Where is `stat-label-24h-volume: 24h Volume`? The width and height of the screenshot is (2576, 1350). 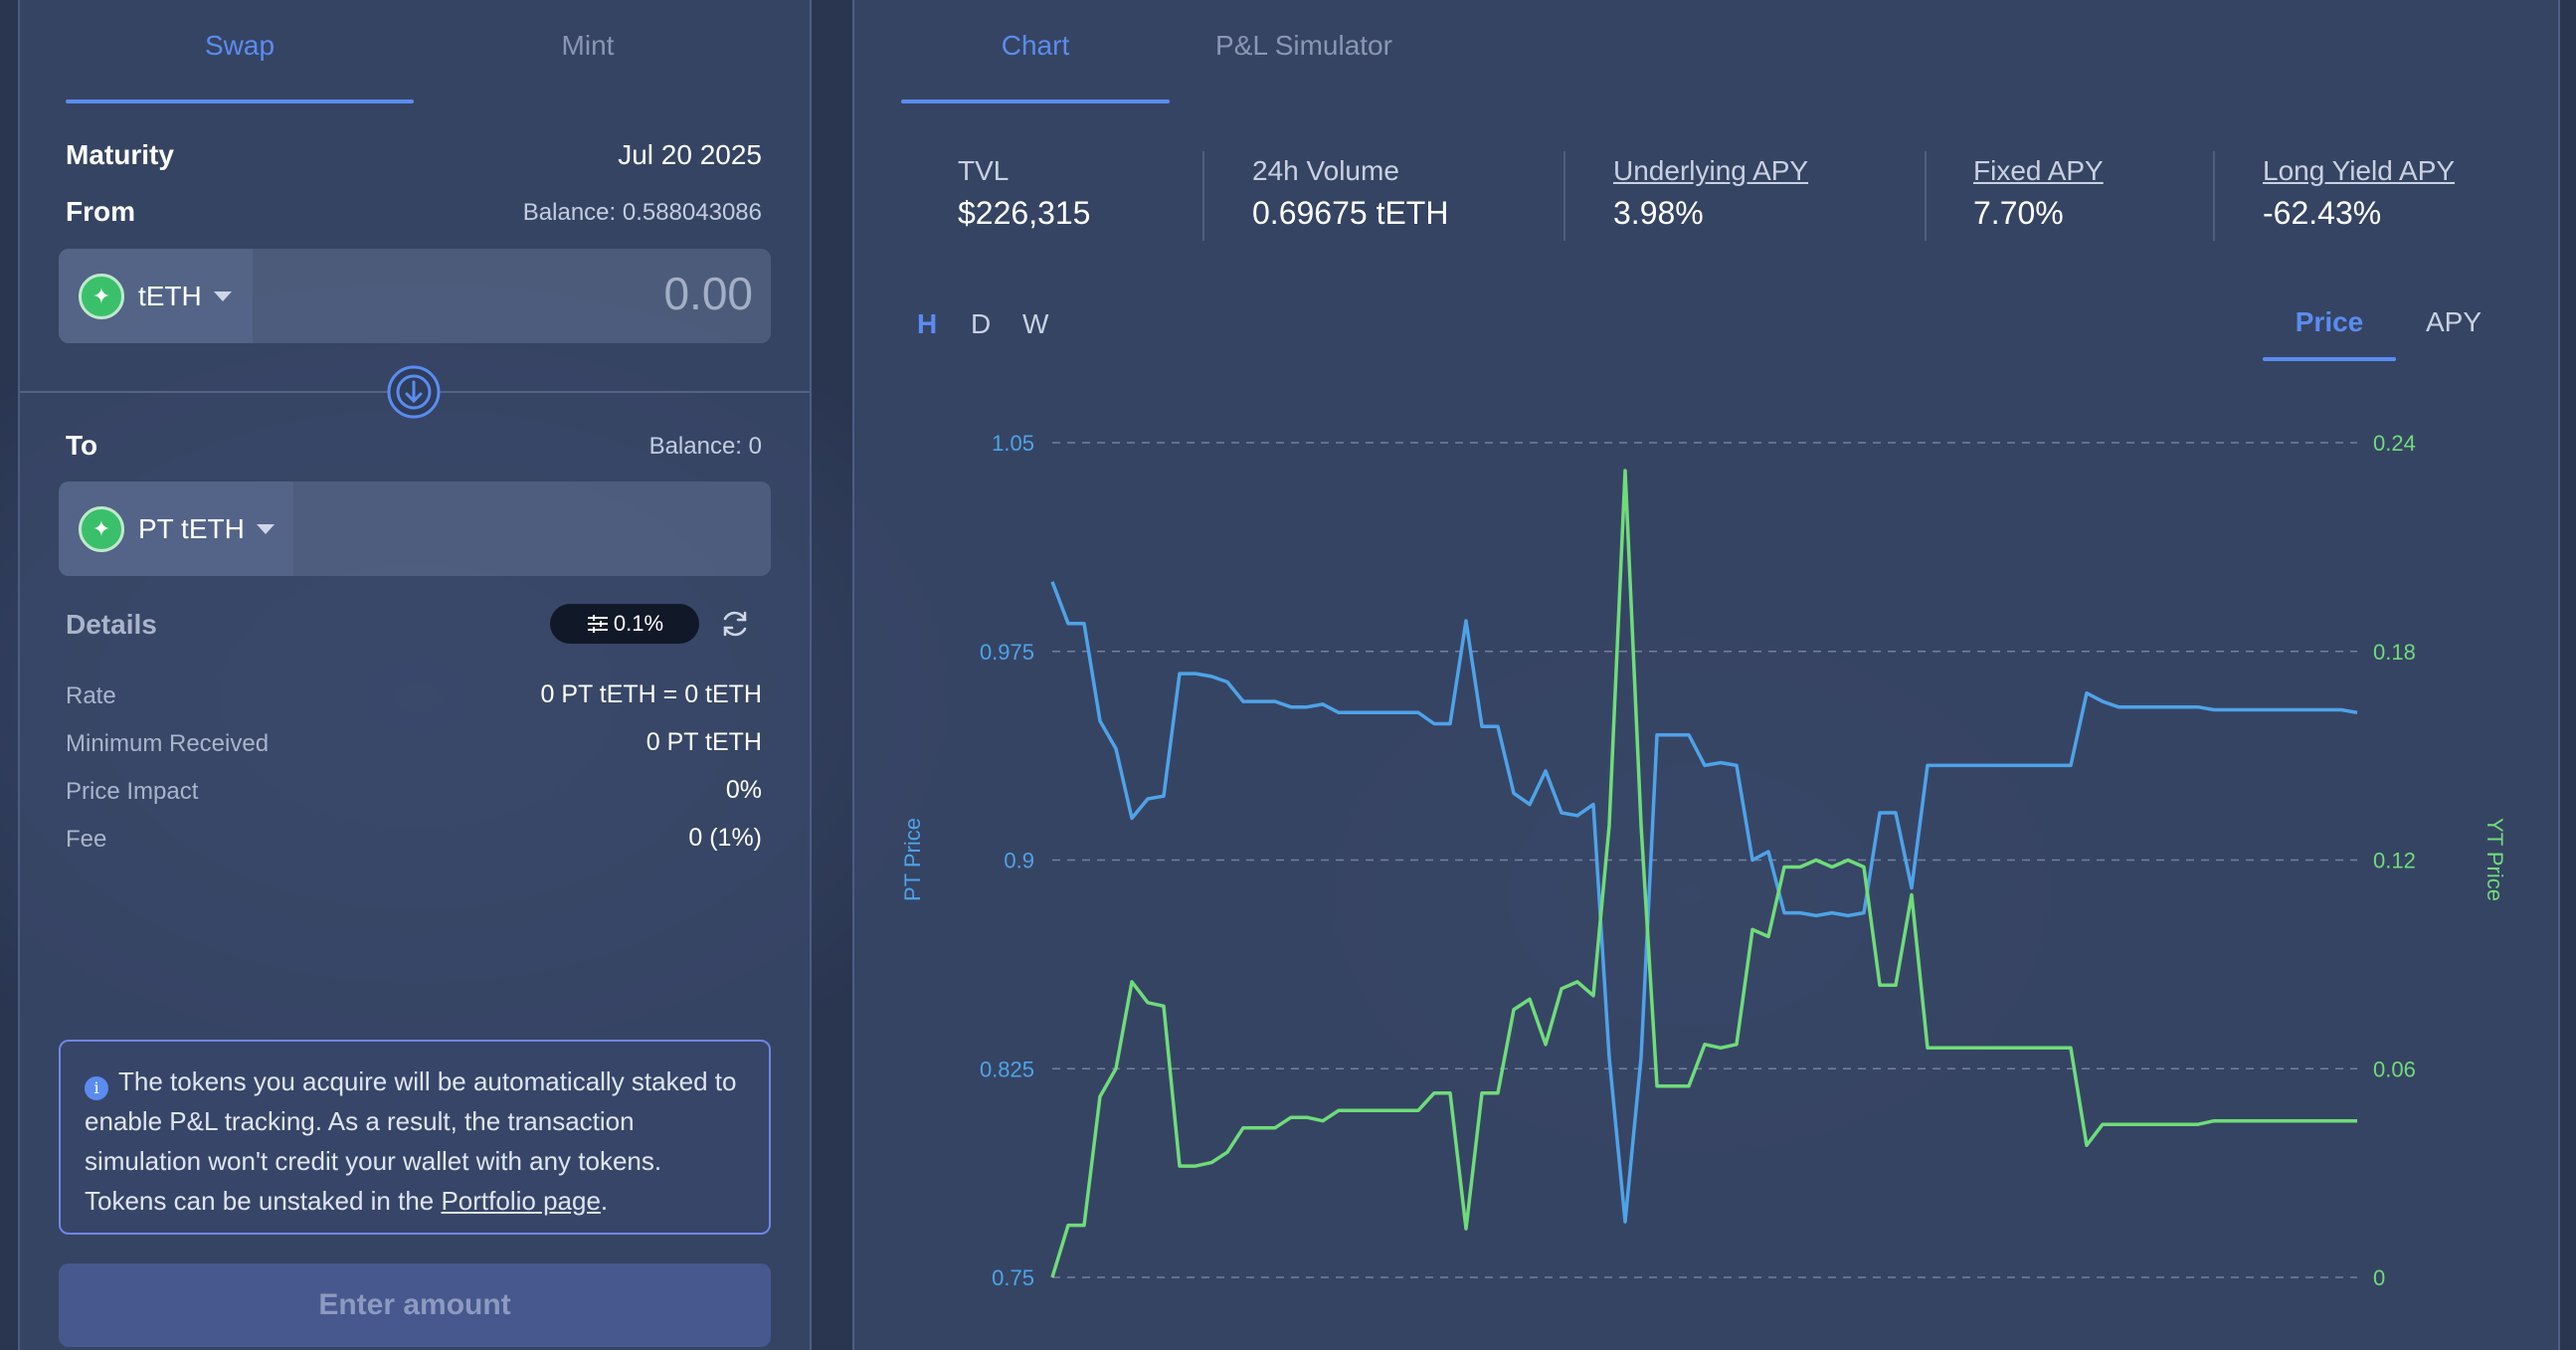 stat-label-24h-volume: 24h Volume is located at coordinates (1325, 170).